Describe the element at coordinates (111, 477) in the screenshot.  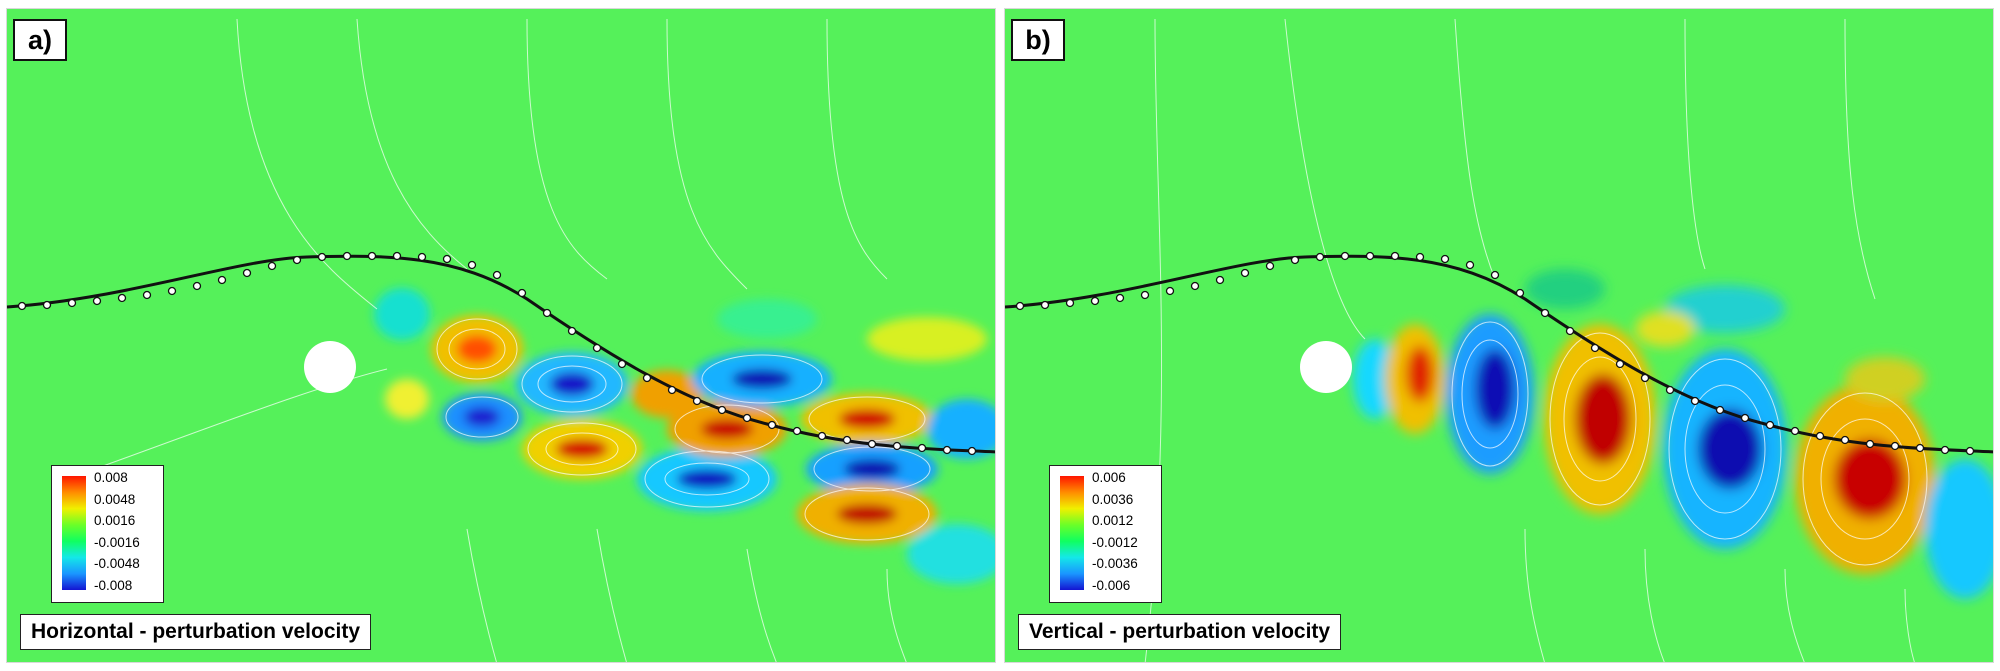
I see `legend-tick: 0.008` at that location.